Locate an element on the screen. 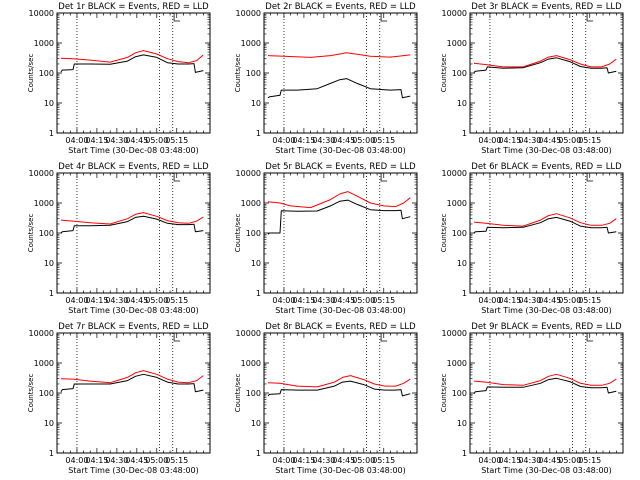 The height and width of the screenshot is (480, 640). panel-title: Det 5r BLACK = Events, RED = LLD is located at coordinates (340, 167).